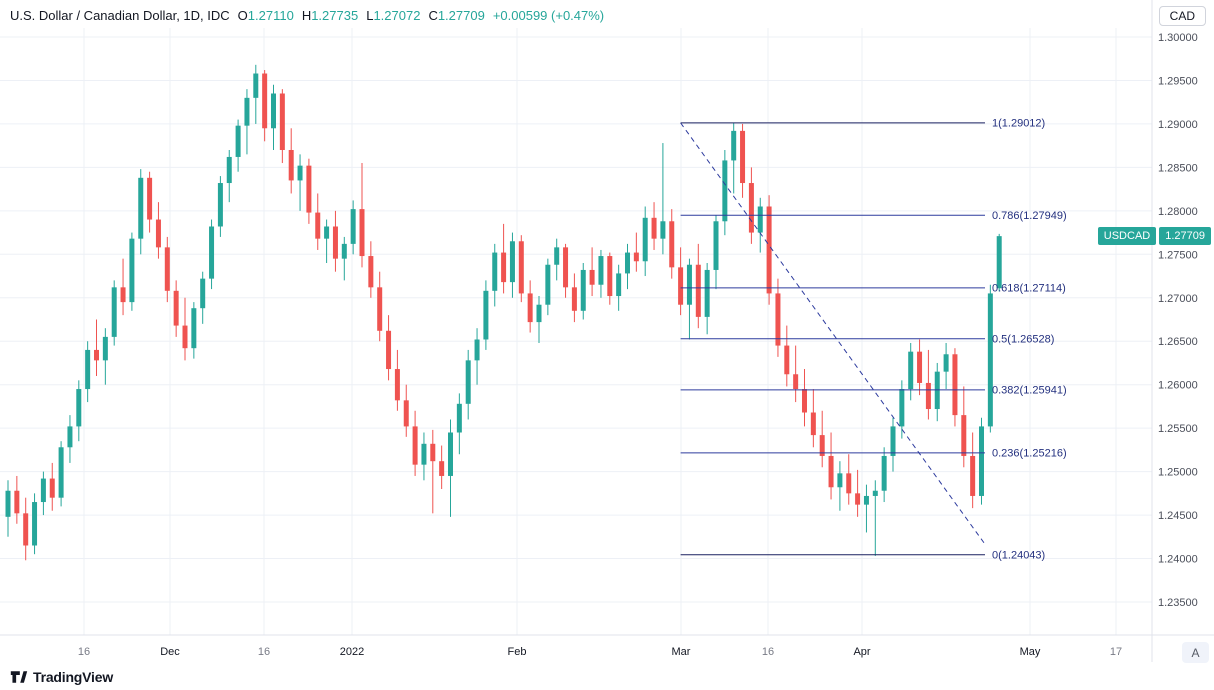 This screenshot has width=1214, height=690. What do you see at coordinates (73, 677) in the screenshot?
I see `tradingview-logo-text: TradingView` at bounding box center [73, 677].